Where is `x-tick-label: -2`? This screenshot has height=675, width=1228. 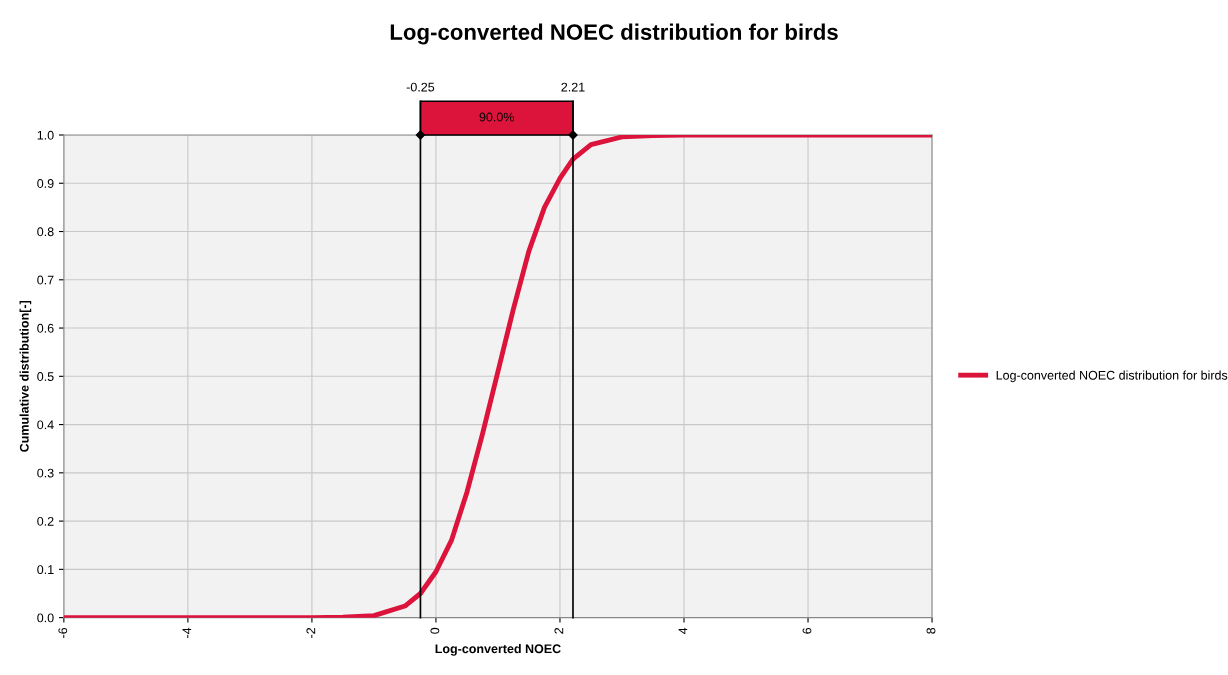
x-tick-label: -2 is located at coordinates (311, 632).